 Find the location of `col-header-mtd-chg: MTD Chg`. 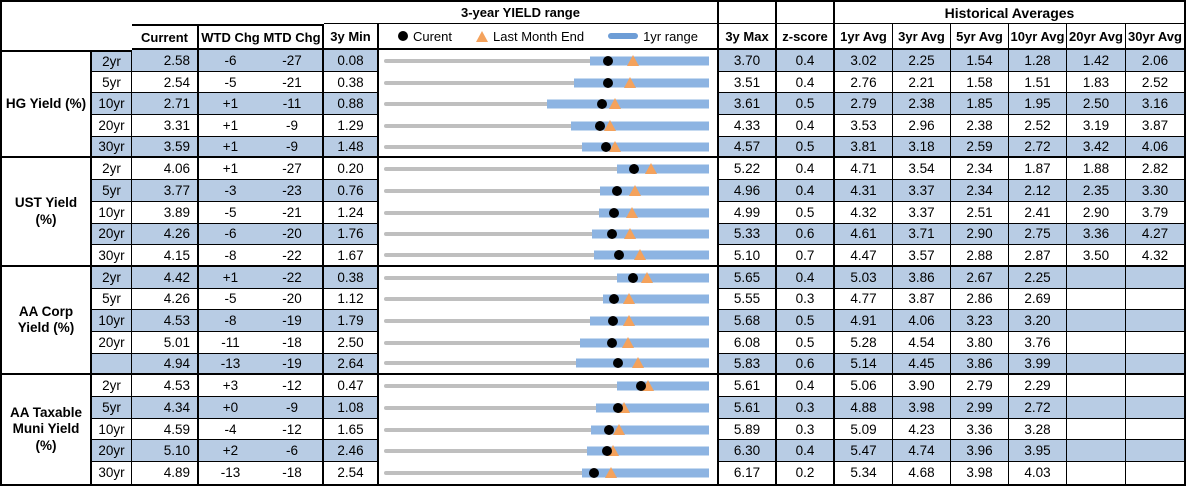

col-header-mtd-chg: MTD Chg is located at coordinates (293, 37).